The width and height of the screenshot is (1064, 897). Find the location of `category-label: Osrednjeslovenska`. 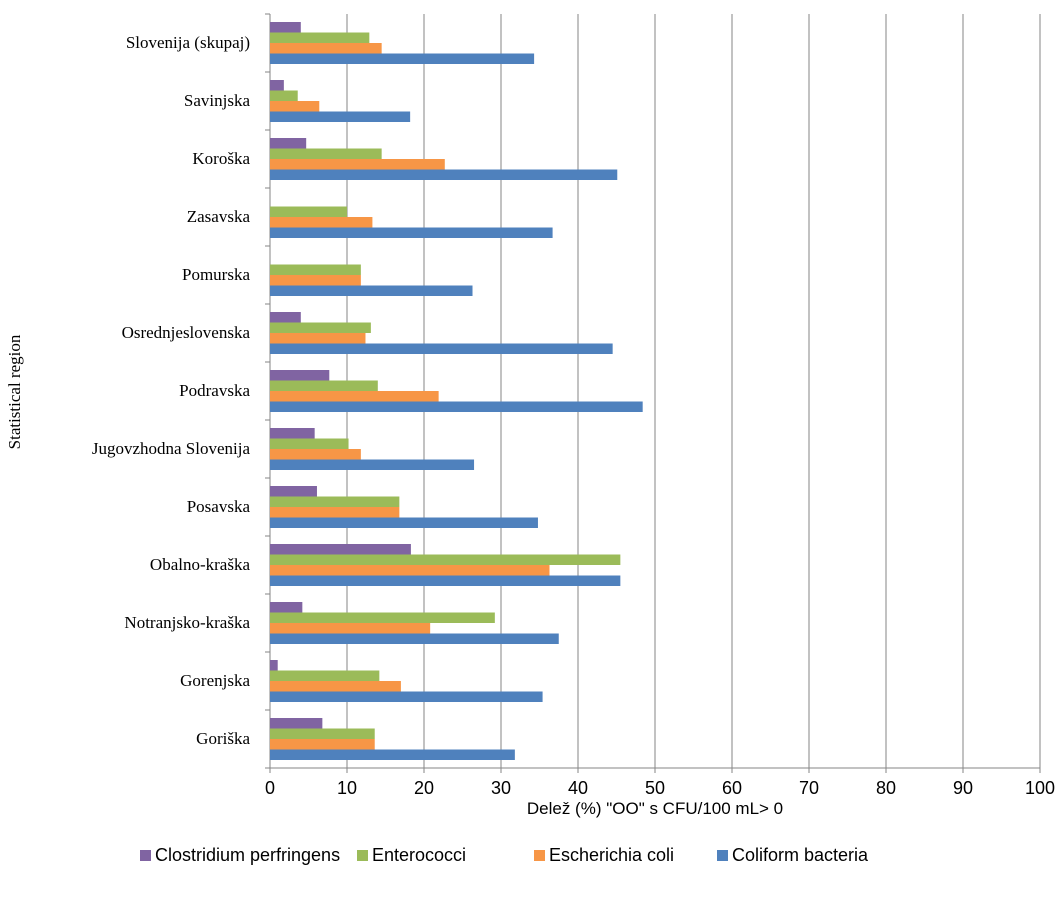

category-label: Osrednjeslovenska is located at coordinates (186, 332).